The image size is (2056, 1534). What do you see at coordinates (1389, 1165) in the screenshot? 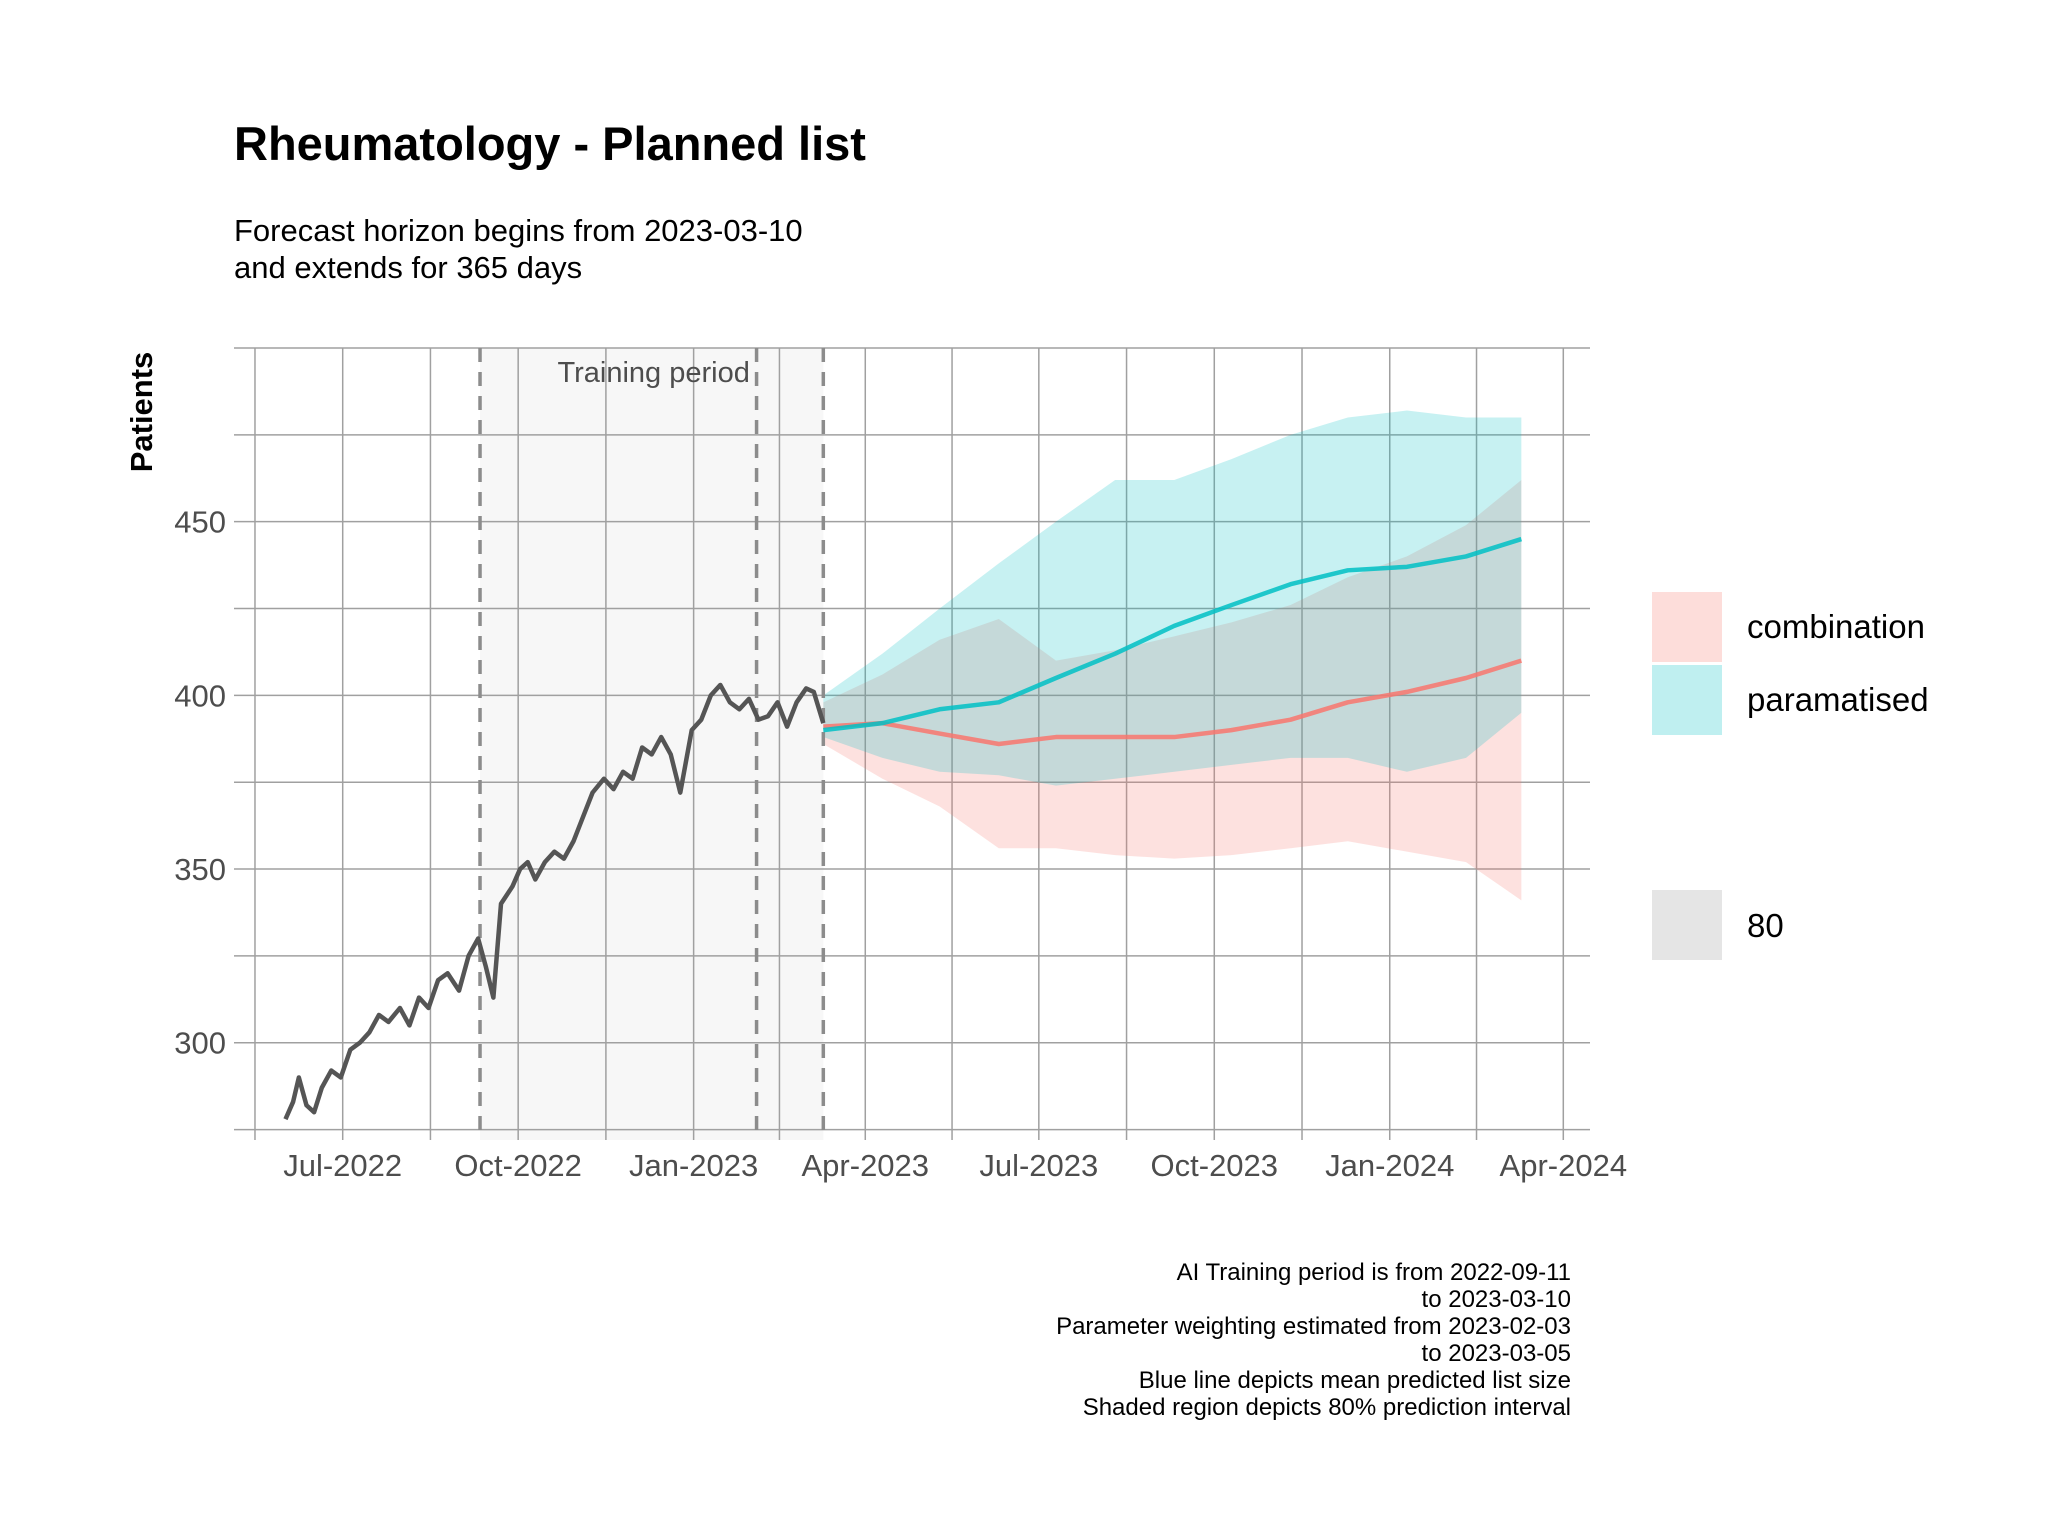
I see `x-tick-label: Jan-2024` at bounding box center [1389, 1165].